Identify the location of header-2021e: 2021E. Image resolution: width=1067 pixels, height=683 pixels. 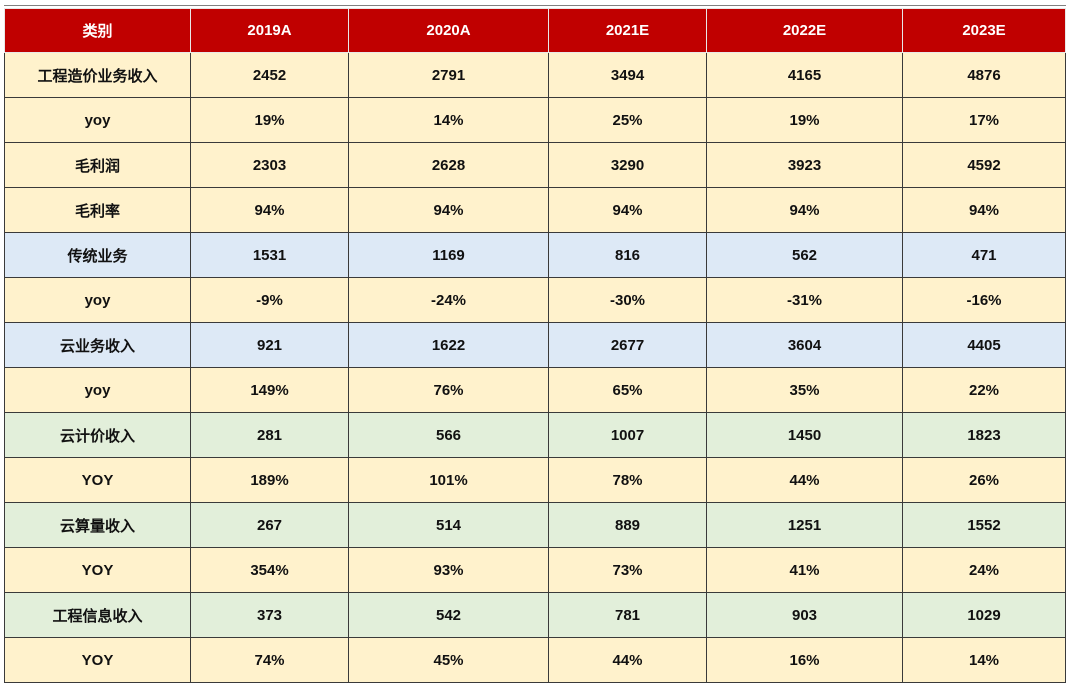
(627, 30).